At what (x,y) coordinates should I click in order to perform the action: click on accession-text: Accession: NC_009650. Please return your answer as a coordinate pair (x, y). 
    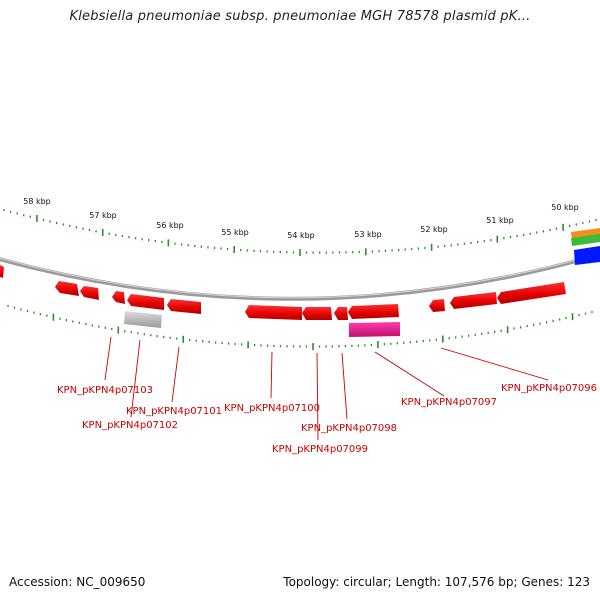
    Looking at the image, I should click on (77, 582).